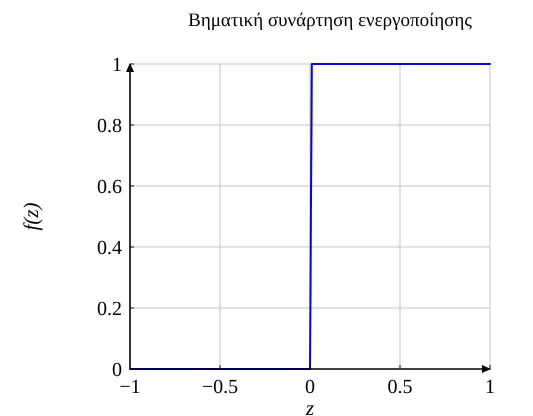 The height and width of the screenshot is (416, 533). I want to click on y-tick-label: 0.4, so click(109, 248).